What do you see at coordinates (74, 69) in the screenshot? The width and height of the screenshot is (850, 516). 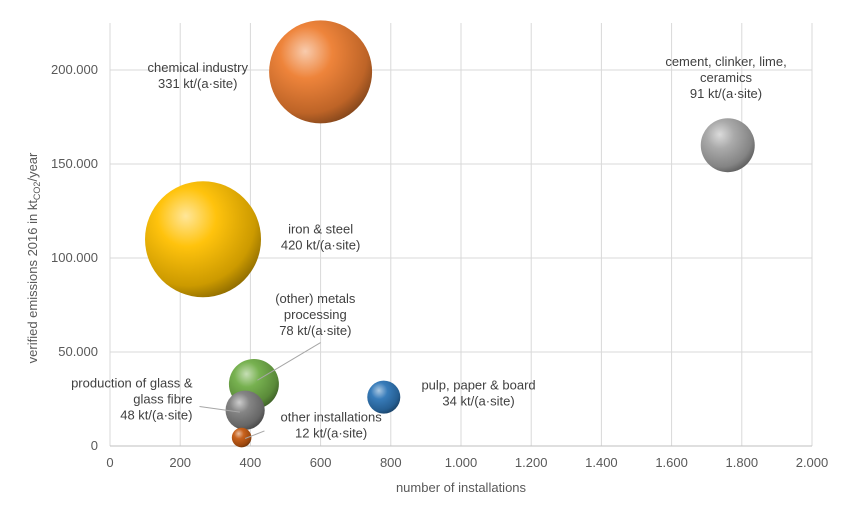 I see `y-tick-label: 200.000` at bounding box center [74, 69].